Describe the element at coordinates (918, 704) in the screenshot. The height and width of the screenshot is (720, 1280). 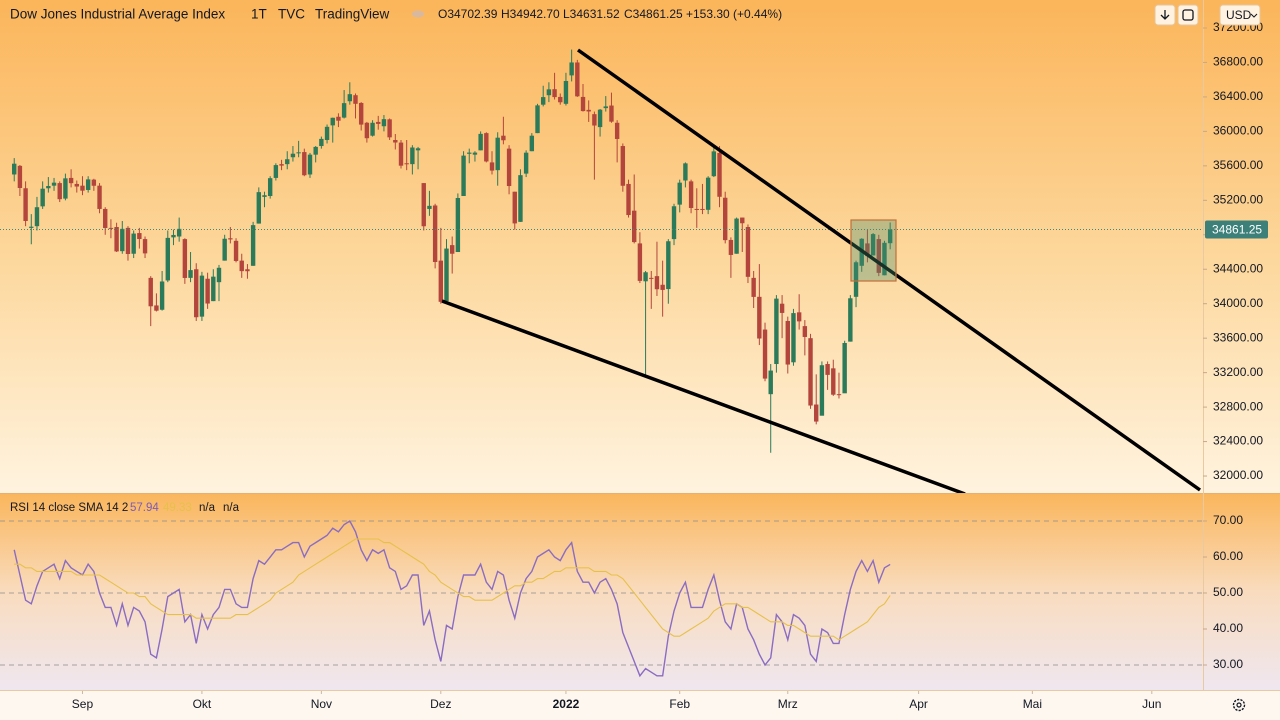
I see `x-tick-label: Apr` at that location.